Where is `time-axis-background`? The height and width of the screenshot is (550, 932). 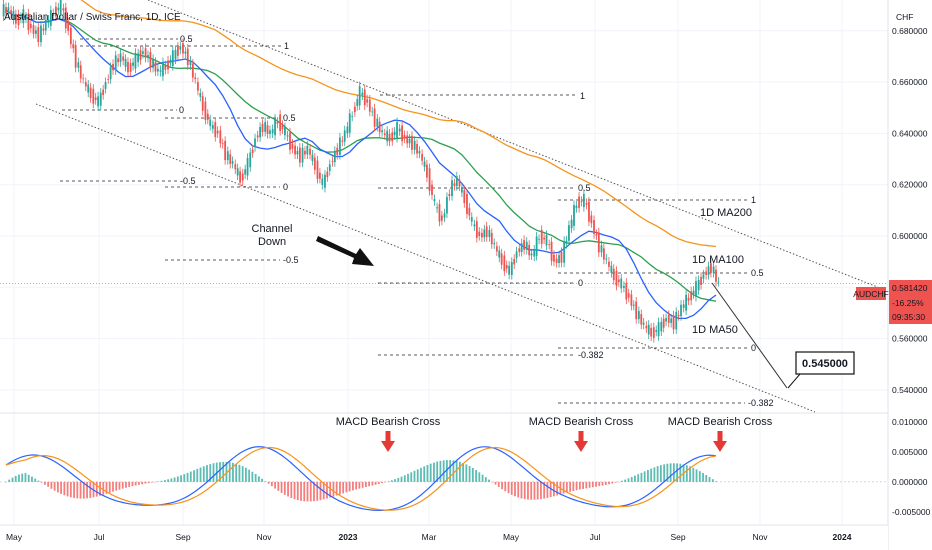
time-axis-background is located at coordinates (444, 537).